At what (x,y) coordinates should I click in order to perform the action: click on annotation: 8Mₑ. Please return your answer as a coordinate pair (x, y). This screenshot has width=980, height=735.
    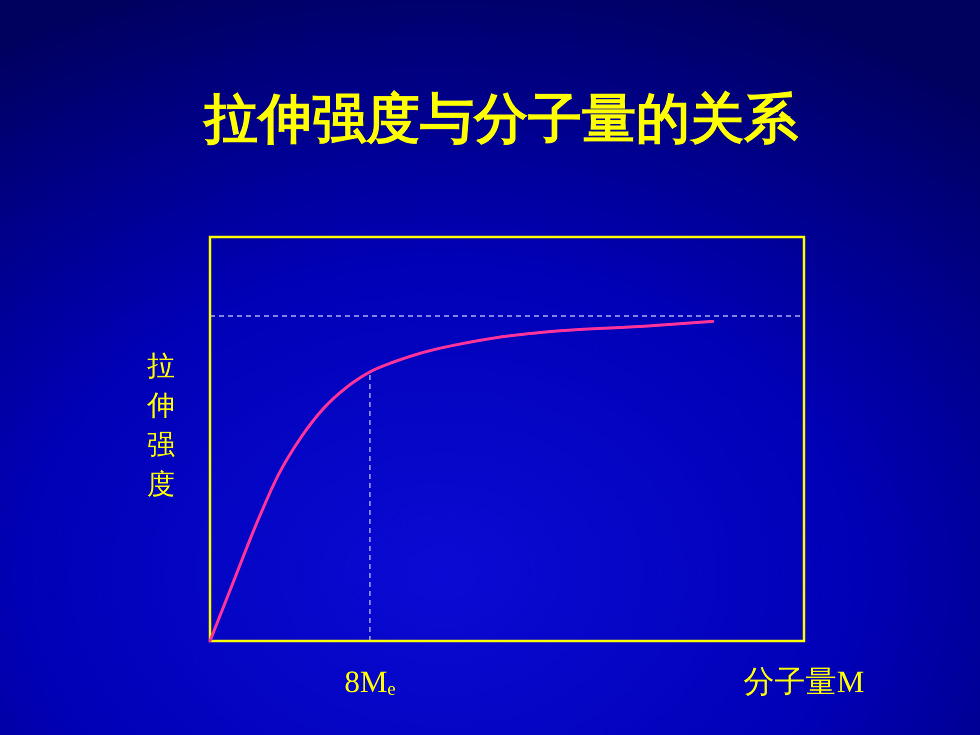
    Looking at the image, I should click on (370, 681).